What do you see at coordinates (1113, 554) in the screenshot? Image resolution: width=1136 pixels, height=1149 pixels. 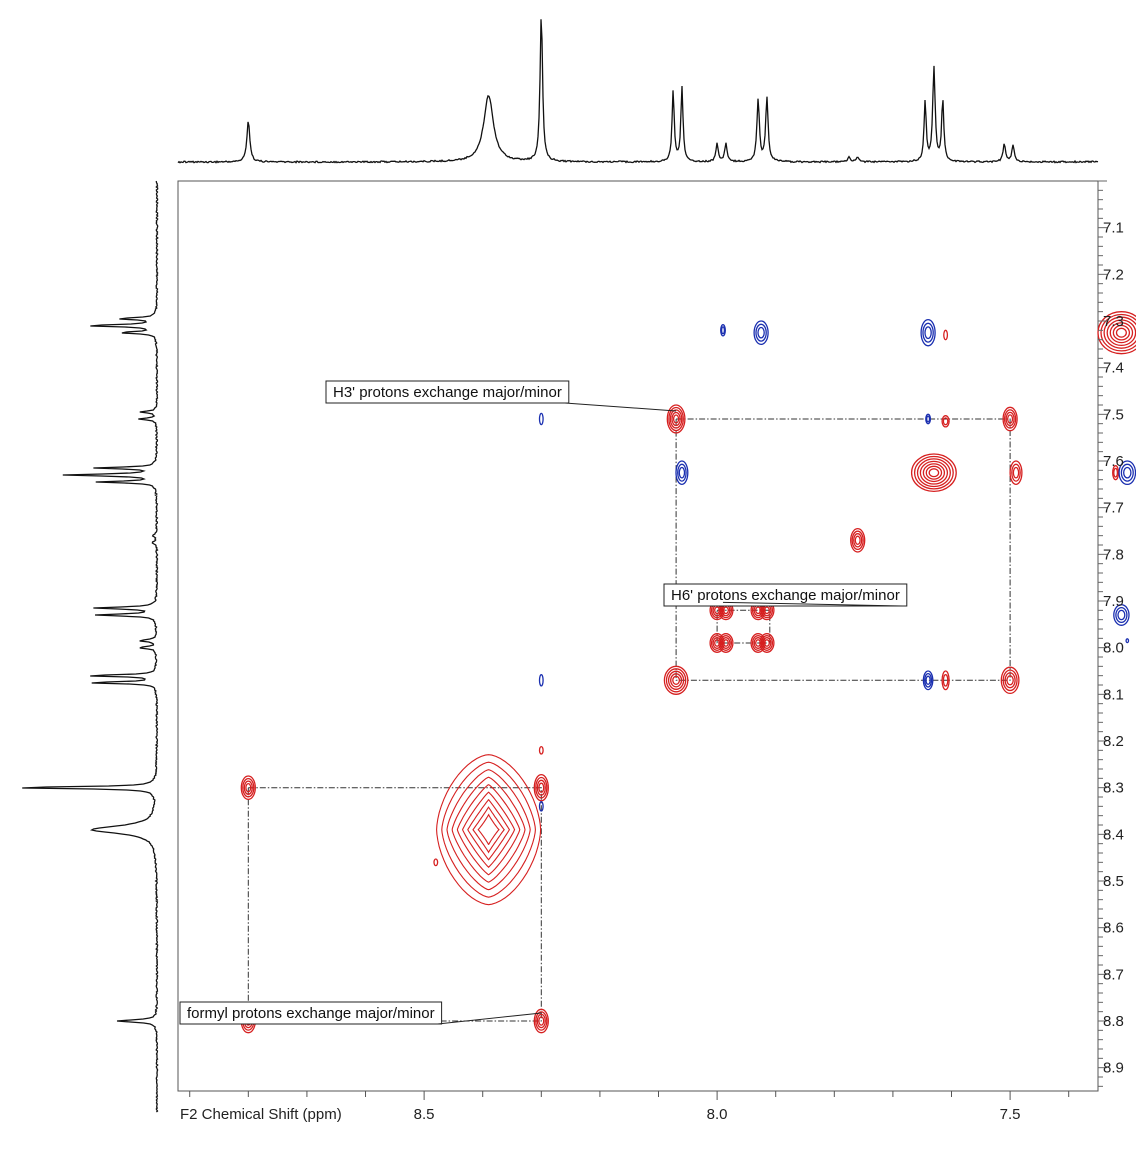 I see `y-tick-label: 7.8` at bounding box center [1113, 554].